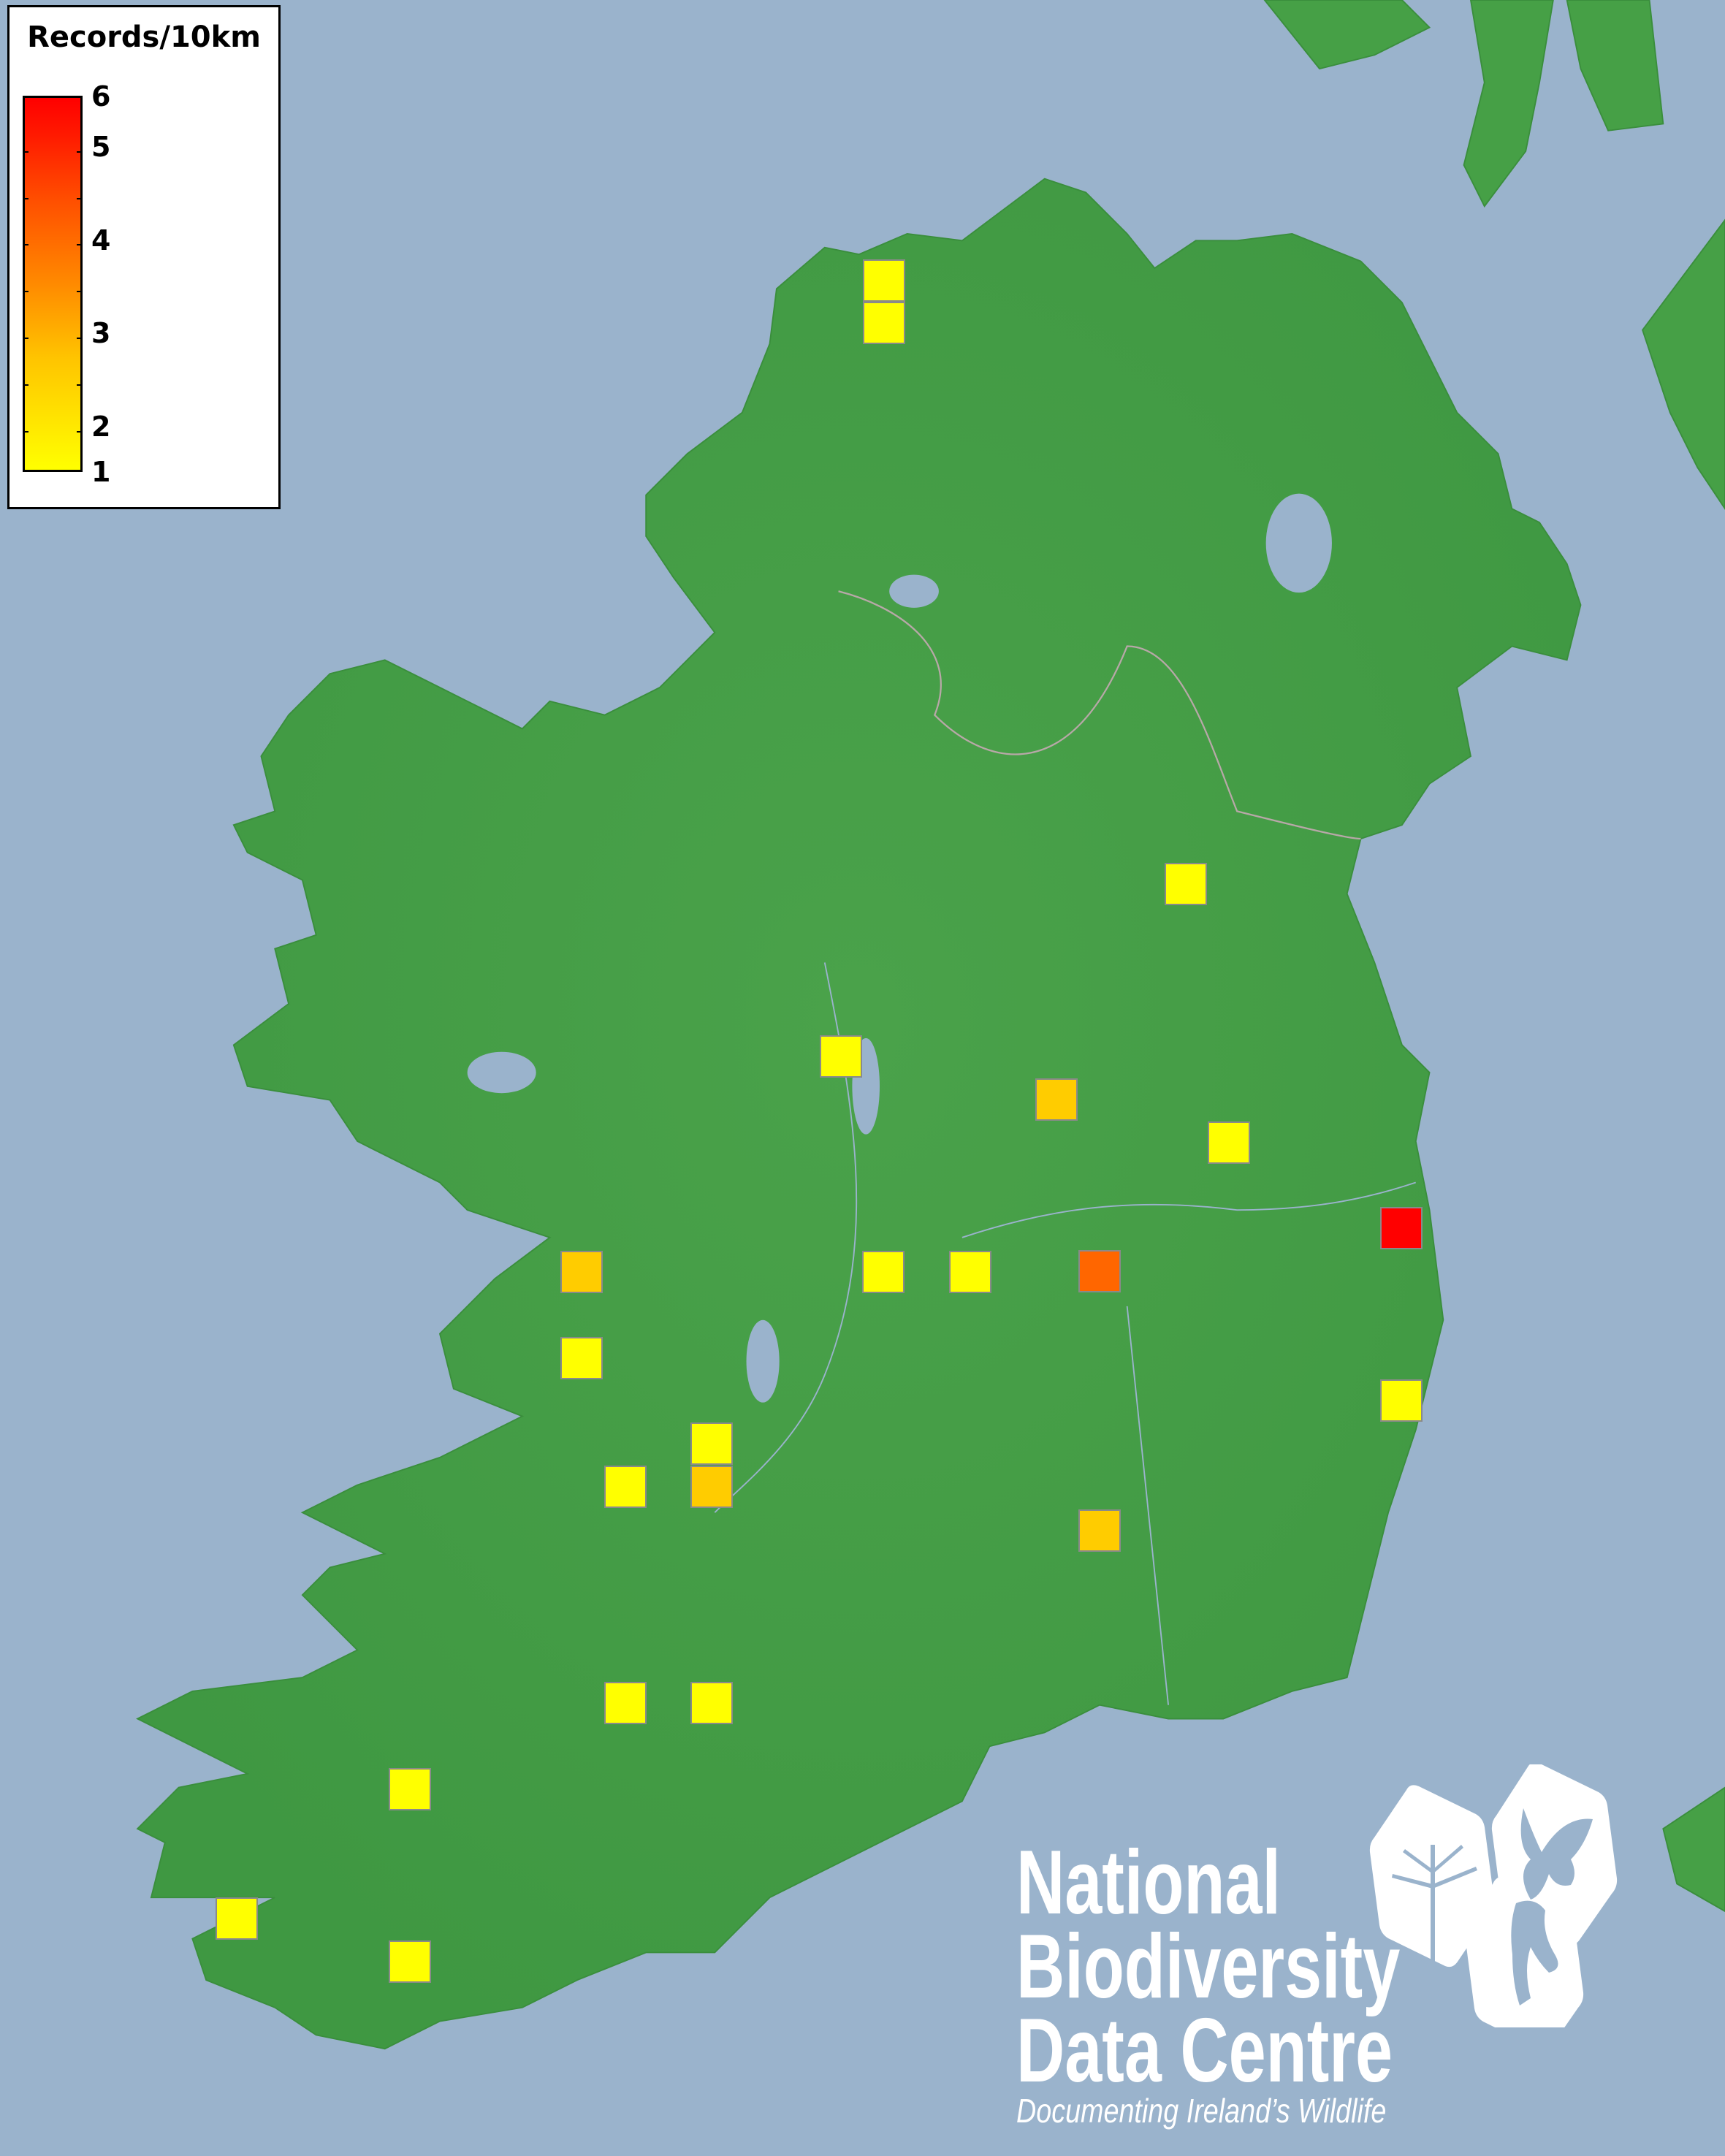 The height and width of the screenshot is (2156, 1725). What do you see at coordinates (101, 147) in the screenshot?
I see `legend-tick-5: 5` at bounding box center [101, 147].